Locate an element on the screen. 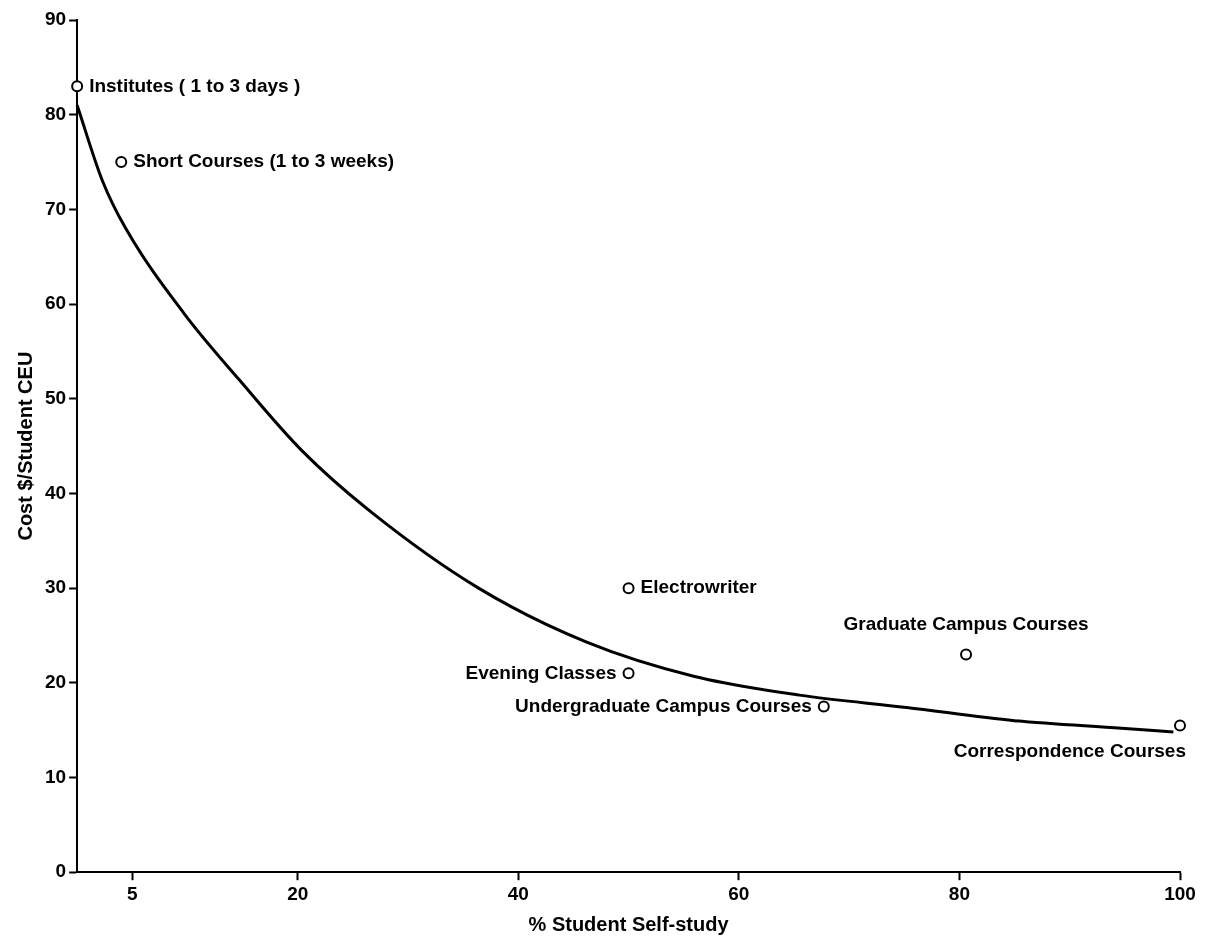  annotation: Evening Classes is located at coordinates (541, 672).